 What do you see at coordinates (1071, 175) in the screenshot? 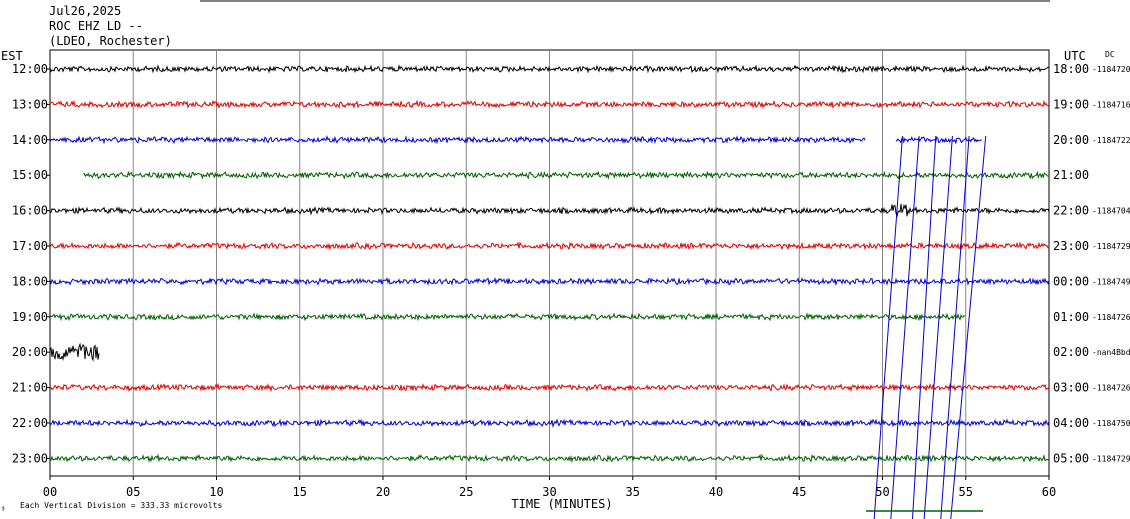
I see `utc-time-label: 21:00` at bounding box center [1071, 175].